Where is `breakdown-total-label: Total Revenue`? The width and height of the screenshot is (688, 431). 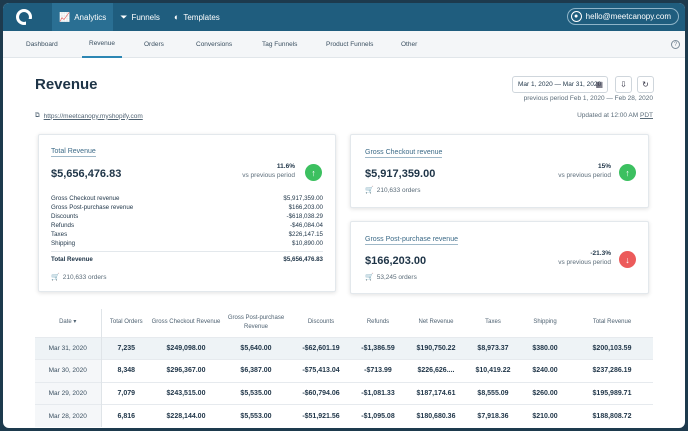 breakdown-total-label: Total Revenue is located at coordinates (72, 259).